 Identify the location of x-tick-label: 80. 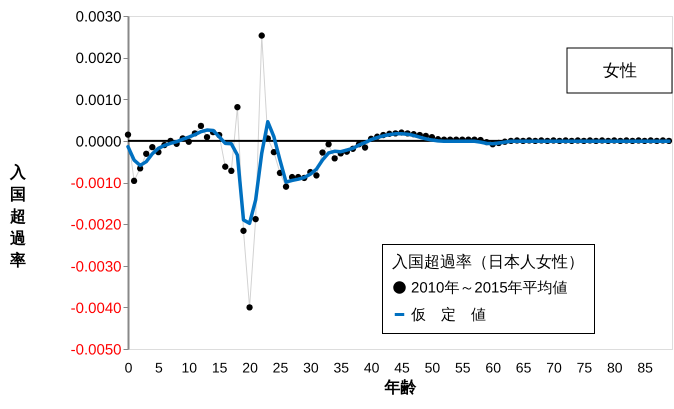
(614, 368).